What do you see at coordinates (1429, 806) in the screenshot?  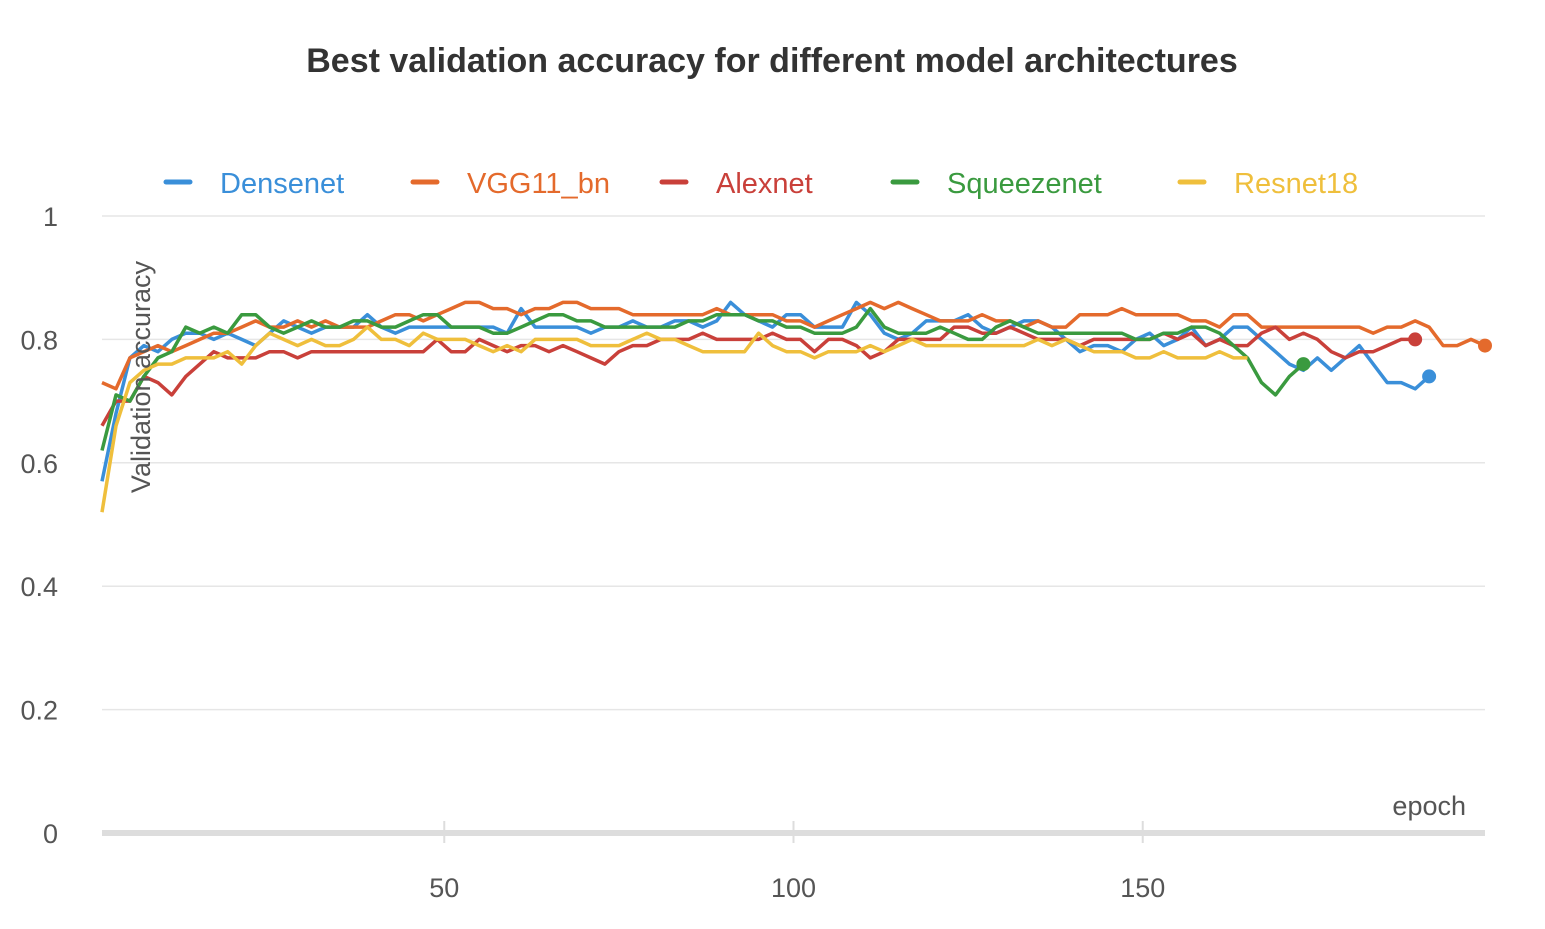 I see `x-axis-title: epoch` at bounding box center [1429, 806].